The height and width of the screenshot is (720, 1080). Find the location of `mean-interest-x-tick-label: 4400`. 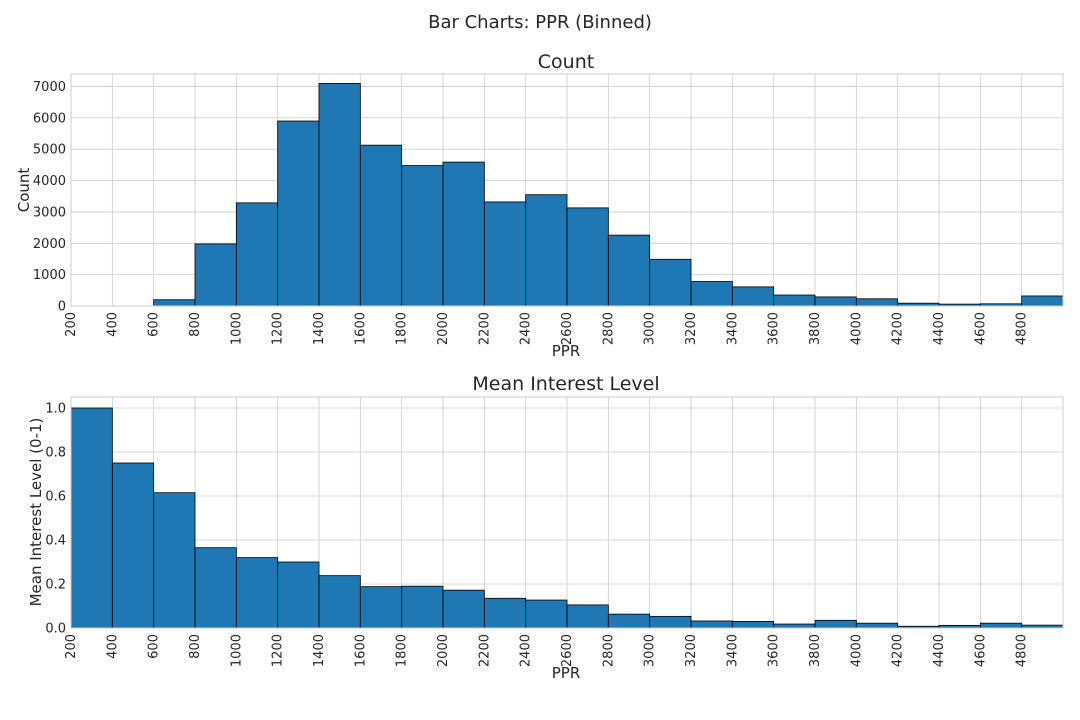

mean-interest-x-tick-label: 4400 is located at coordinates (939, 650).